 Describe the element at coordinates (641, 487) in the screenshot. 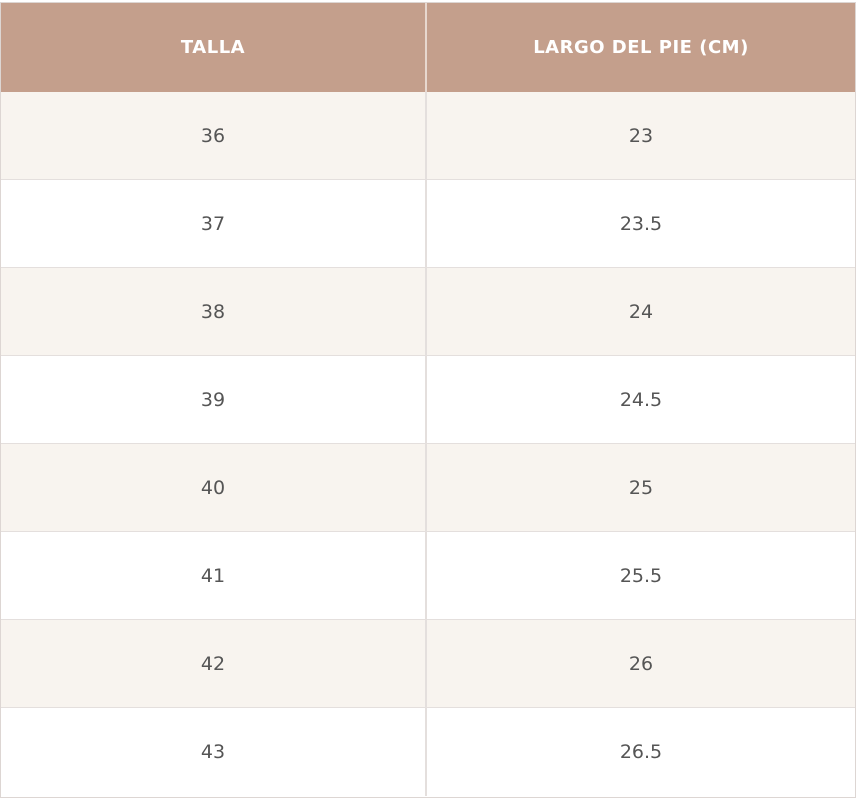

I see `table-cell: 25` at that location.